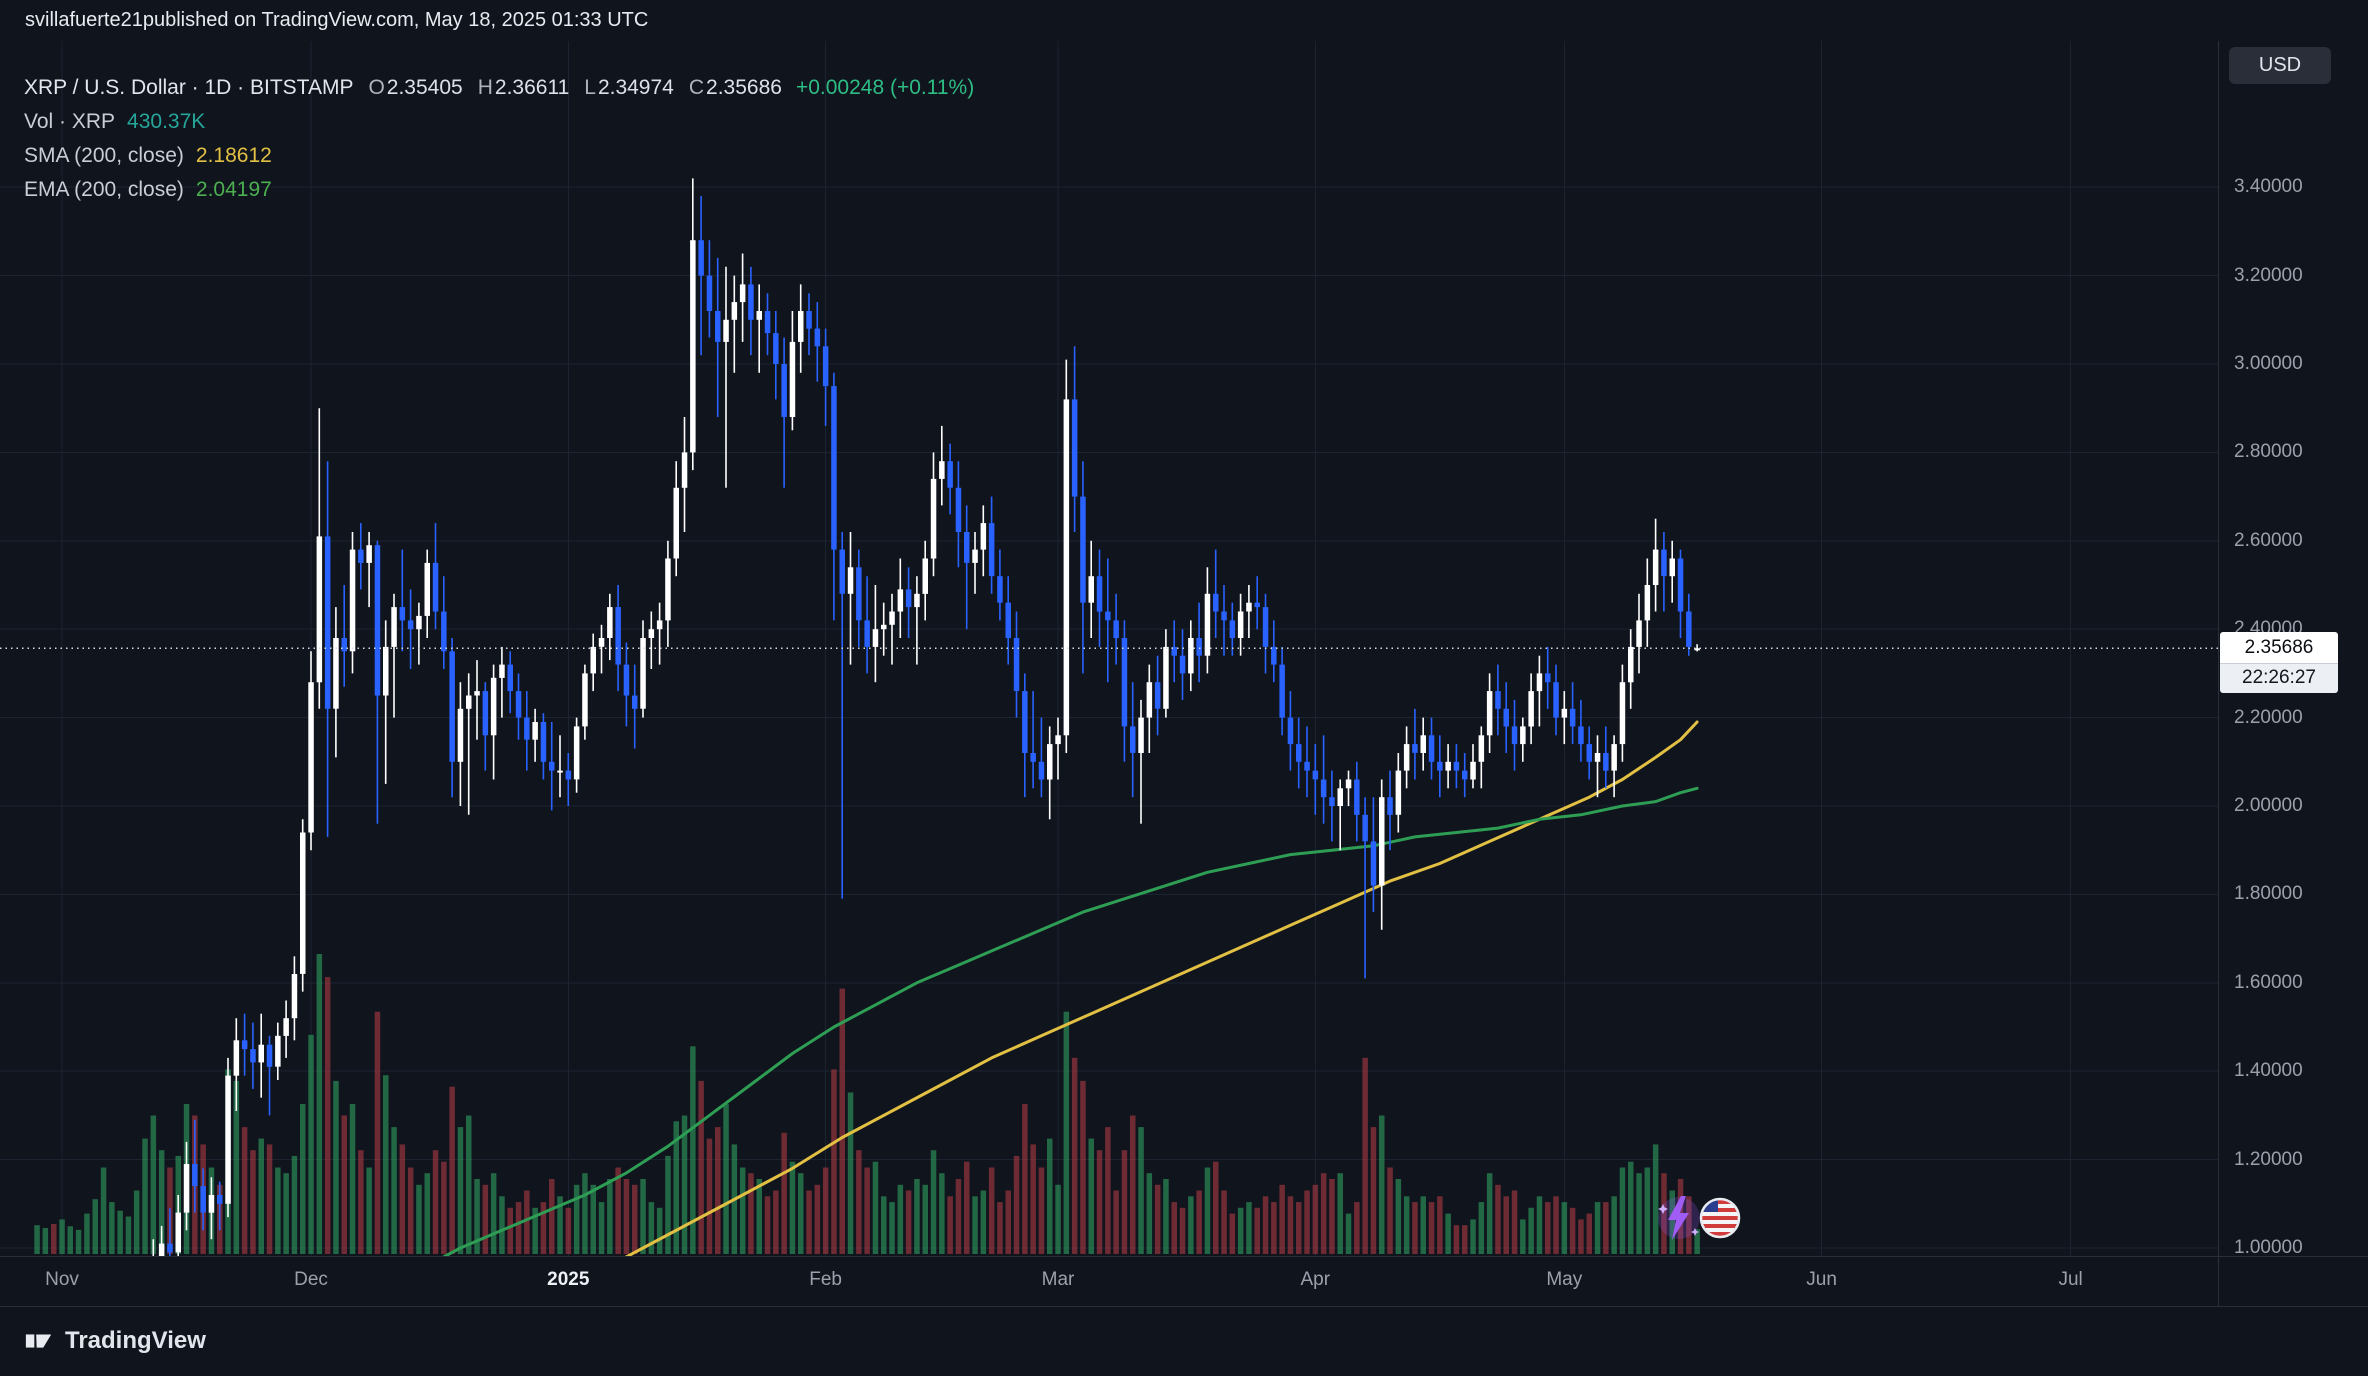  I want to click on last-price-label: 2.35686 22:26:27, so click(2279, 663).